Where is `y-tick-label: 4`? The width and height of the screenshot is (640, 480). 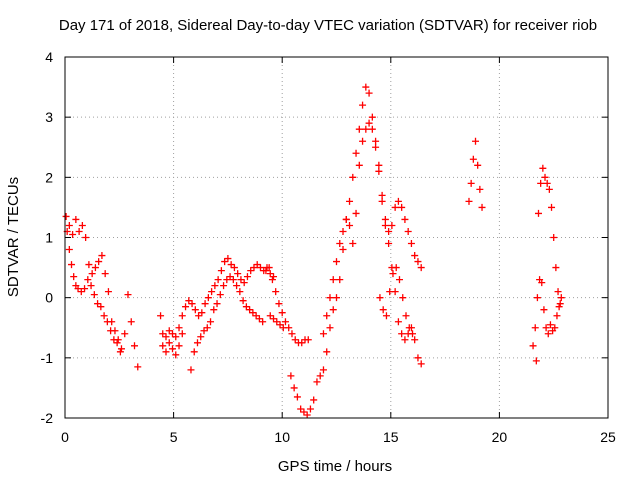 y-tick-label: 4 is located at coordinates (49, 57).